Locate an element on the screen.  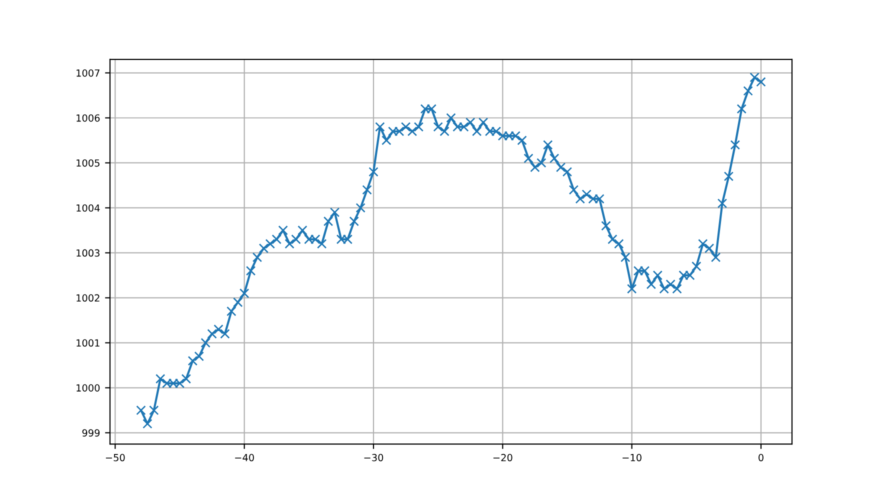
y-tick-label: 1004 is located at coordinates (88, 208).